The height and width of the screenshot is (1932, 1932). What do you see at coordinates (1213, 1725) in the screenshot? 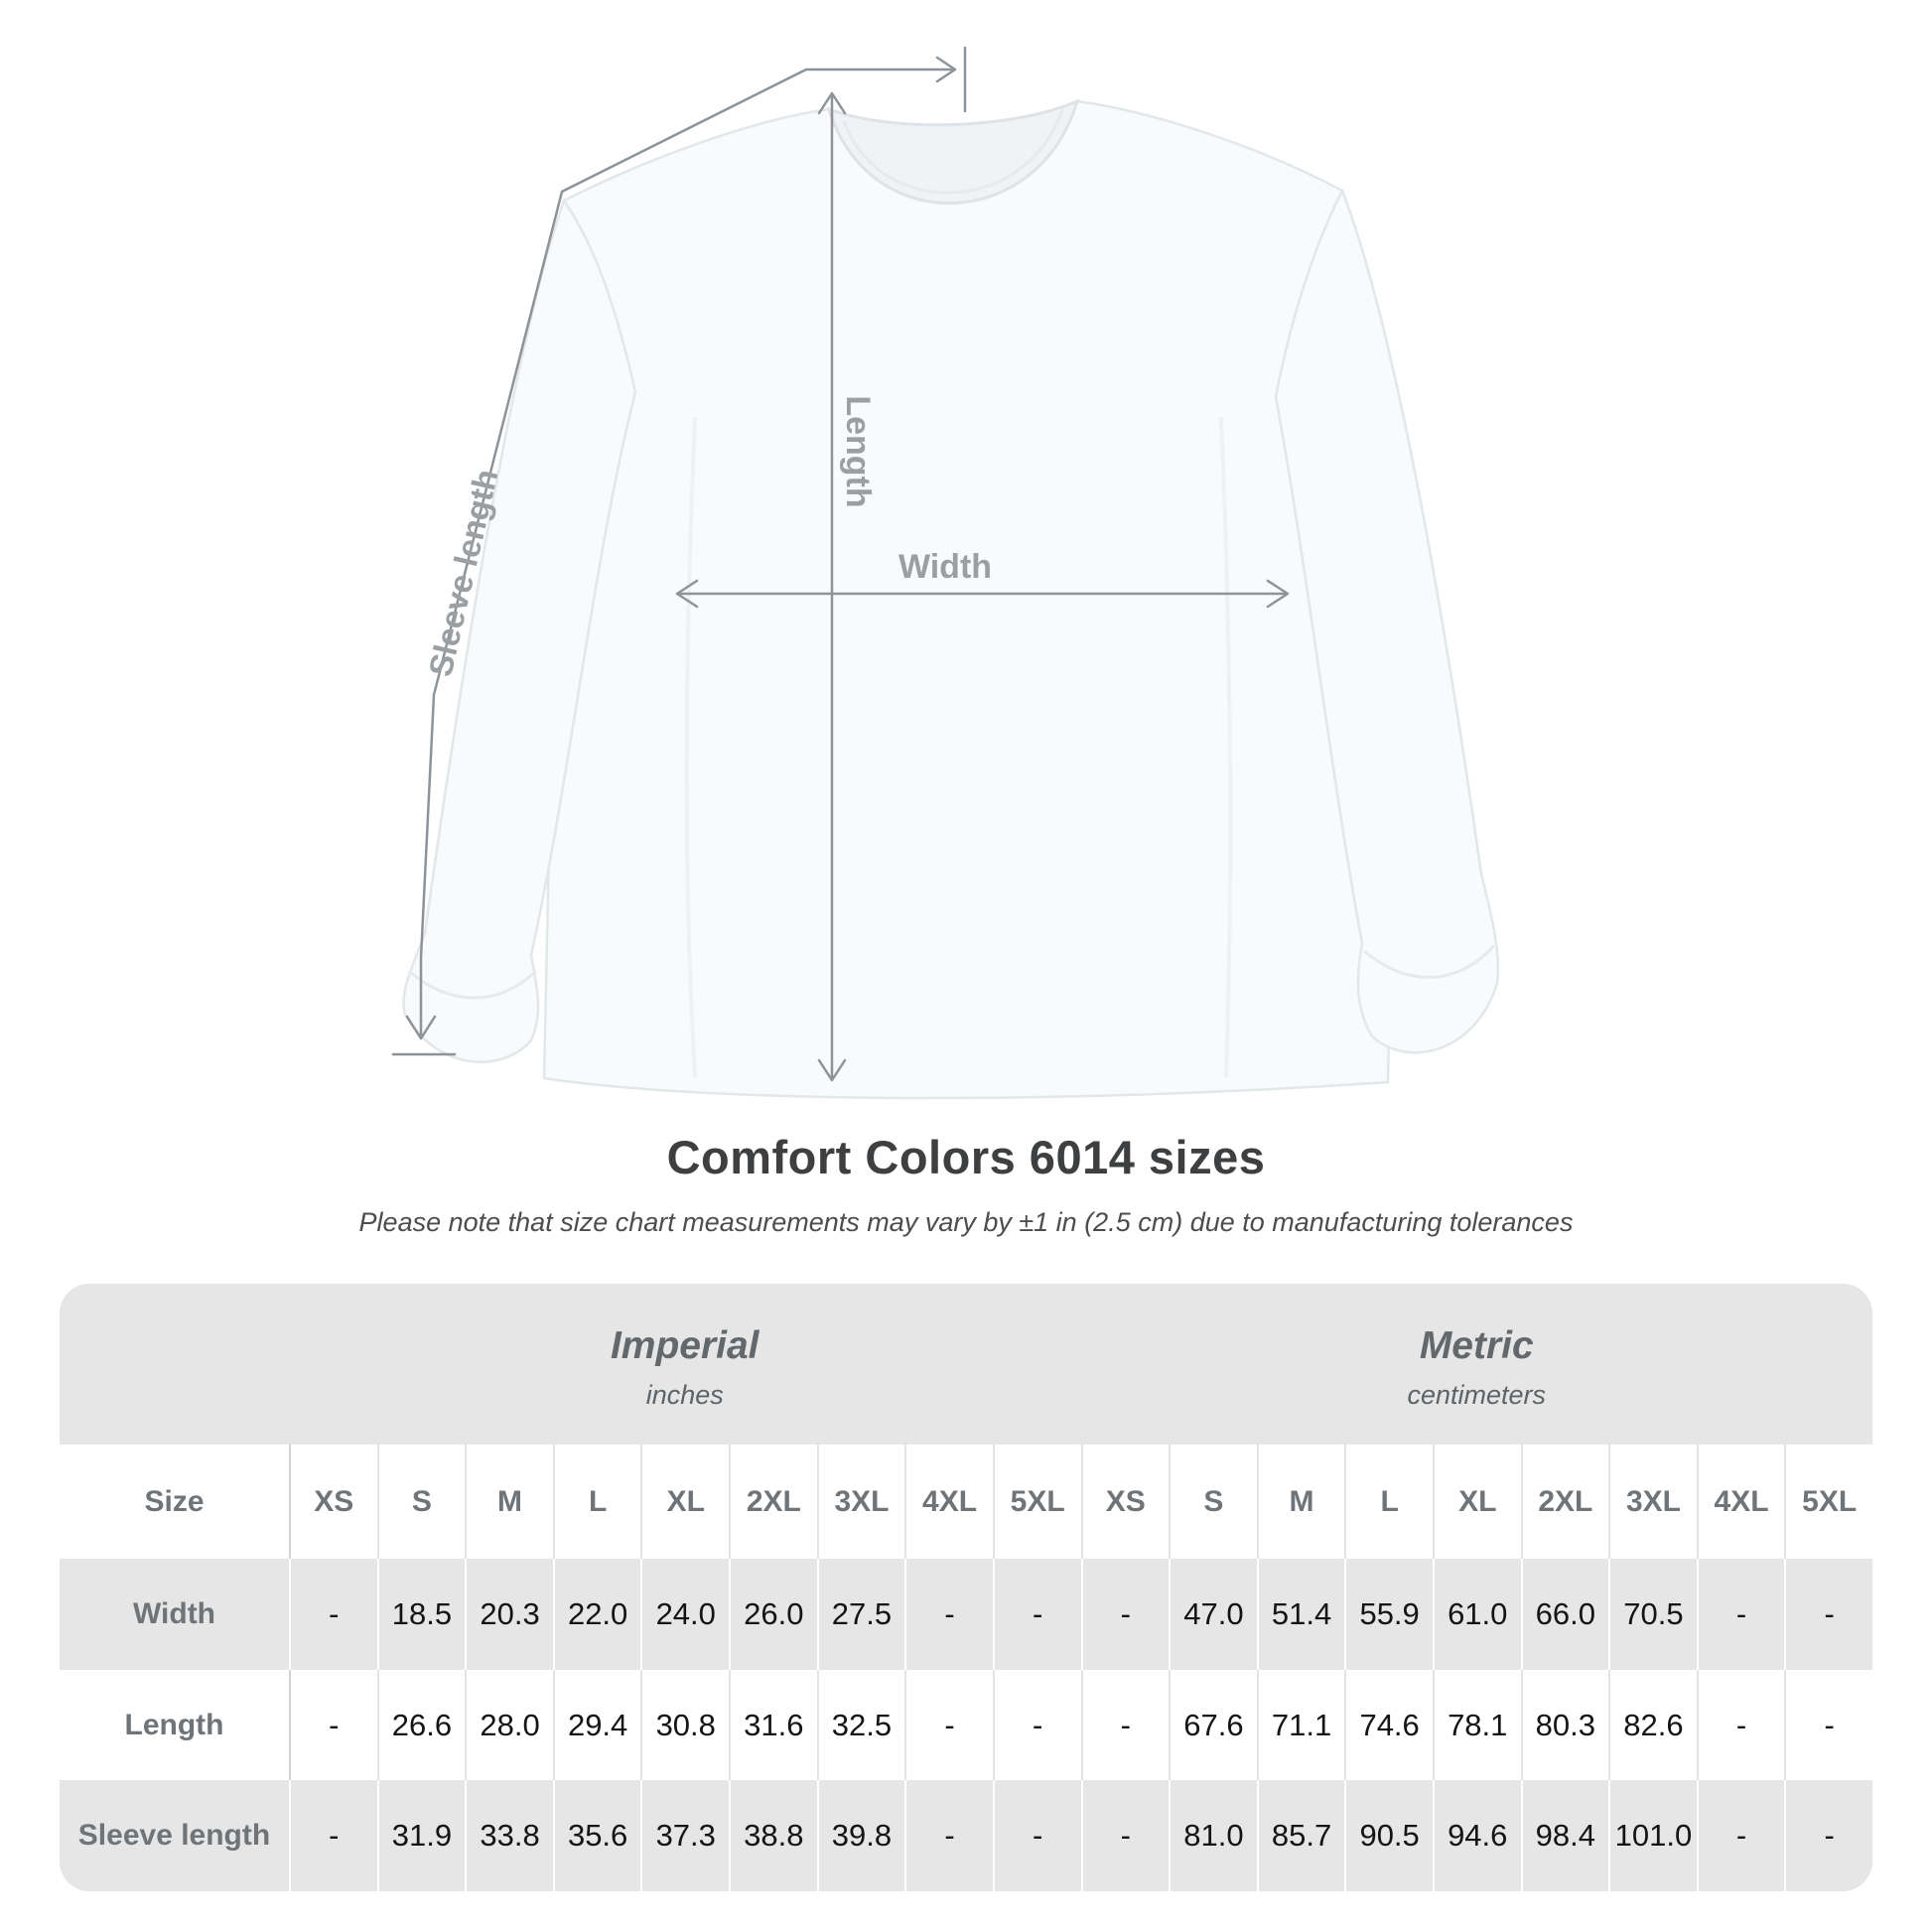
I see `value-cell: 67.6` at bounding box center [1213, 1725].